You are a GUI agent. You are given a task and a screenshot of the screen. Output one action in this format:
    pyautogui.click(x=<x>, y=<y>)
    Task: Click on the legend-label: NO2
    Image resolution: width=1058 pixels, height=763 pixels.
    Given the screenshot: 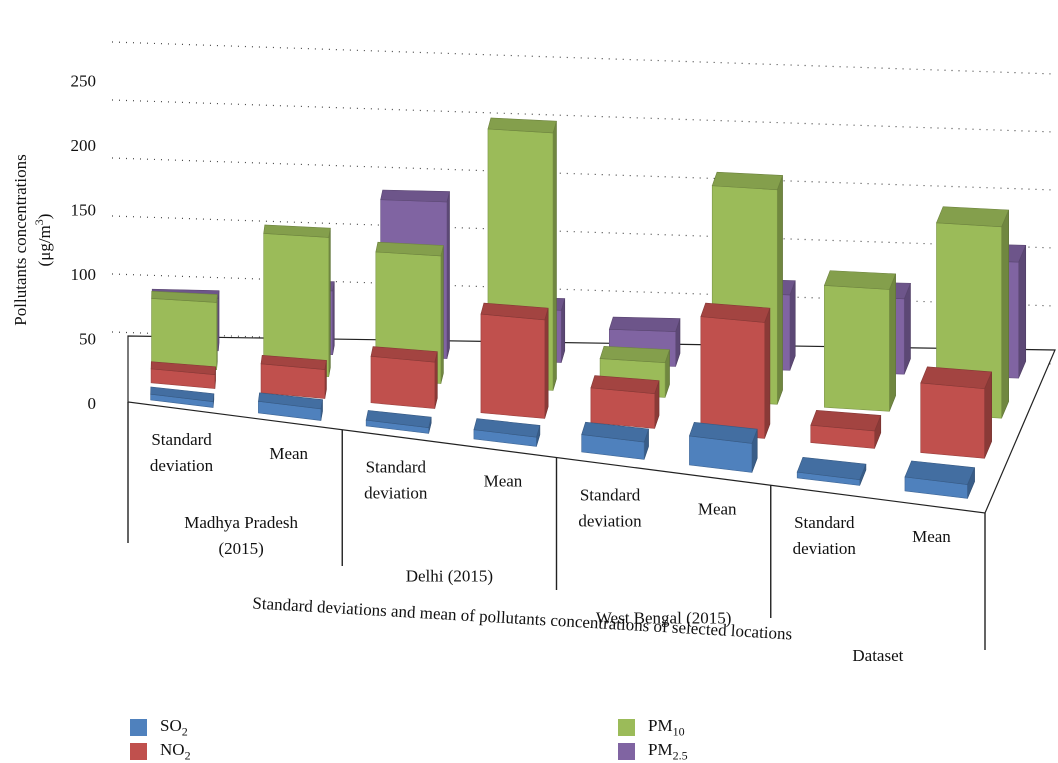 What is the action you would take?
    pyautogui.click(x=175, y=751)
    